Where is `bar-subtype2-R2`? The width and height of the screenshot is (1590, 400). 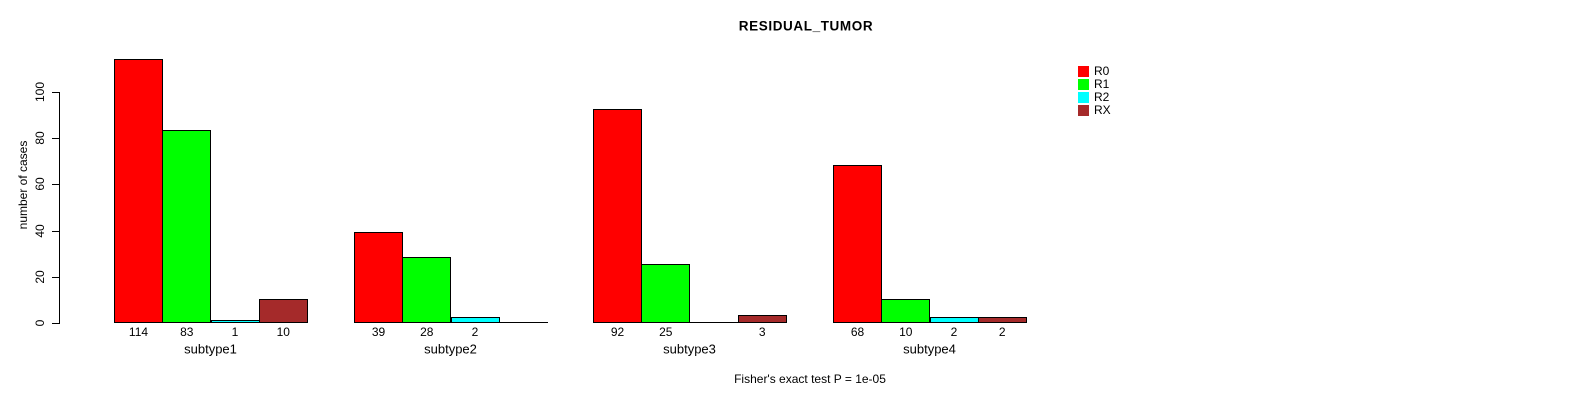
bar-subtype2-R2 is located at coordinates (475, 320).